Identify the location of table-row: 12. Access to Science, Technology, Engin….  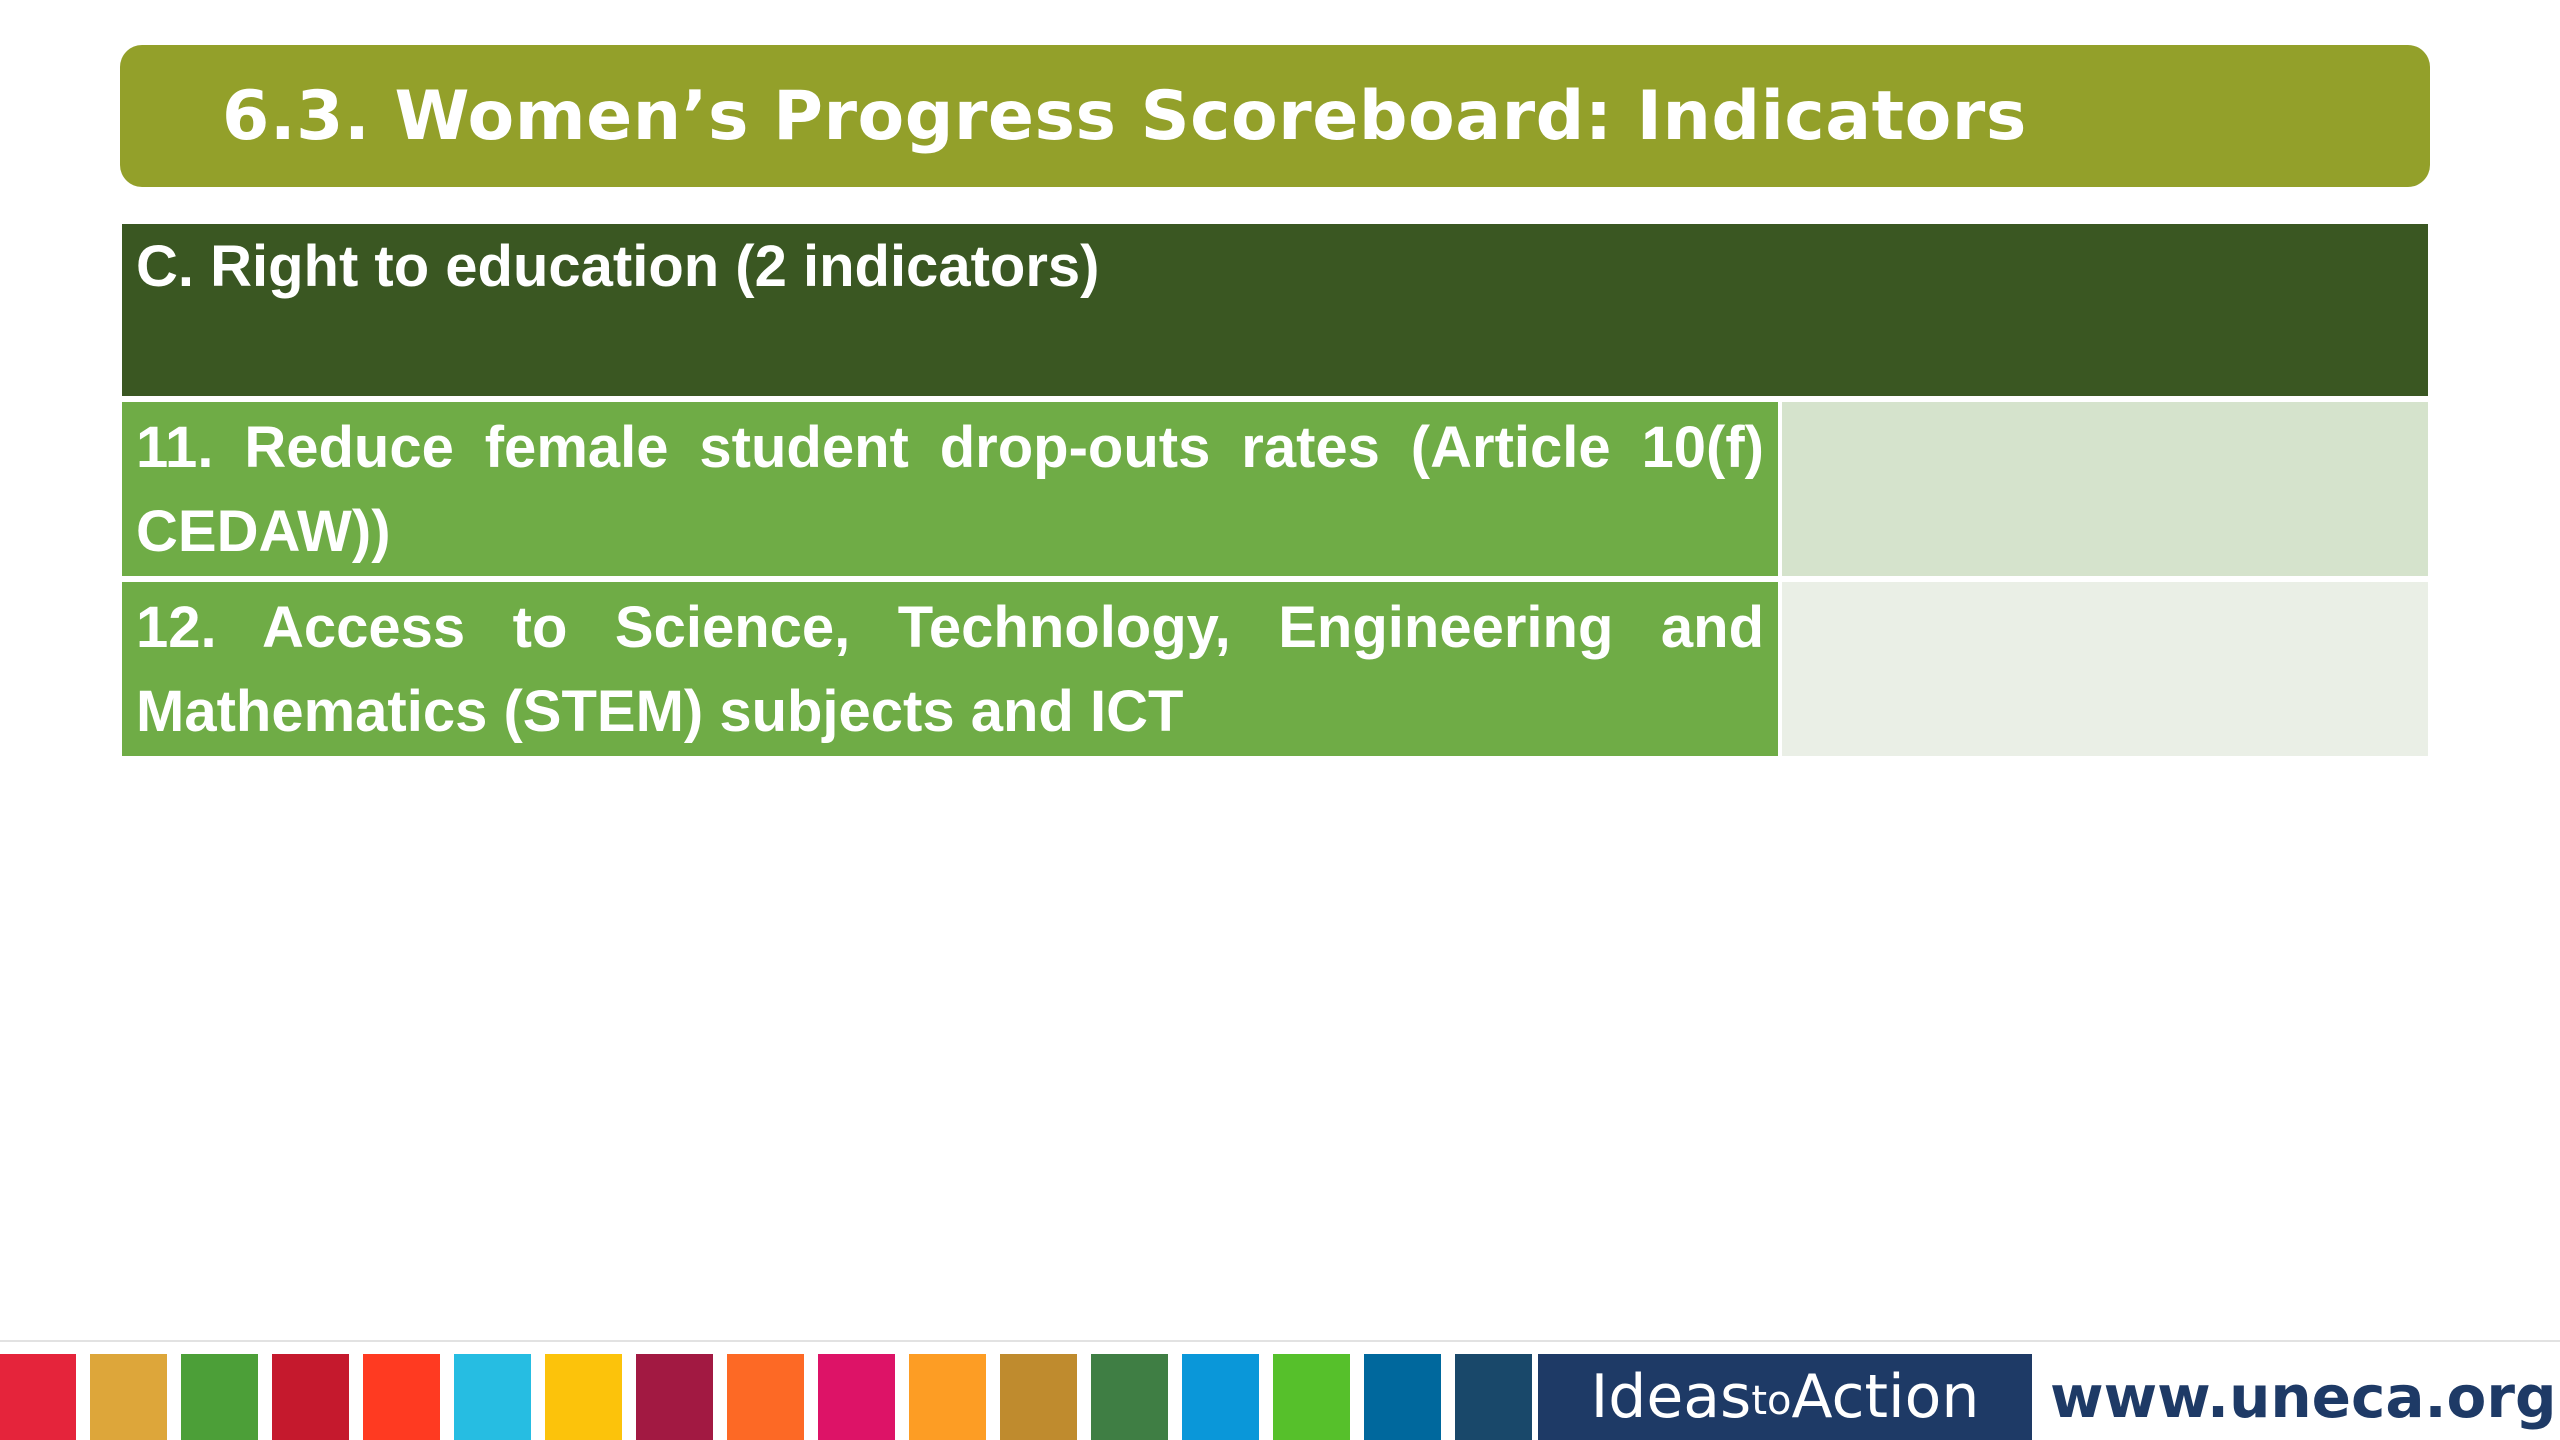
(1275, 669).